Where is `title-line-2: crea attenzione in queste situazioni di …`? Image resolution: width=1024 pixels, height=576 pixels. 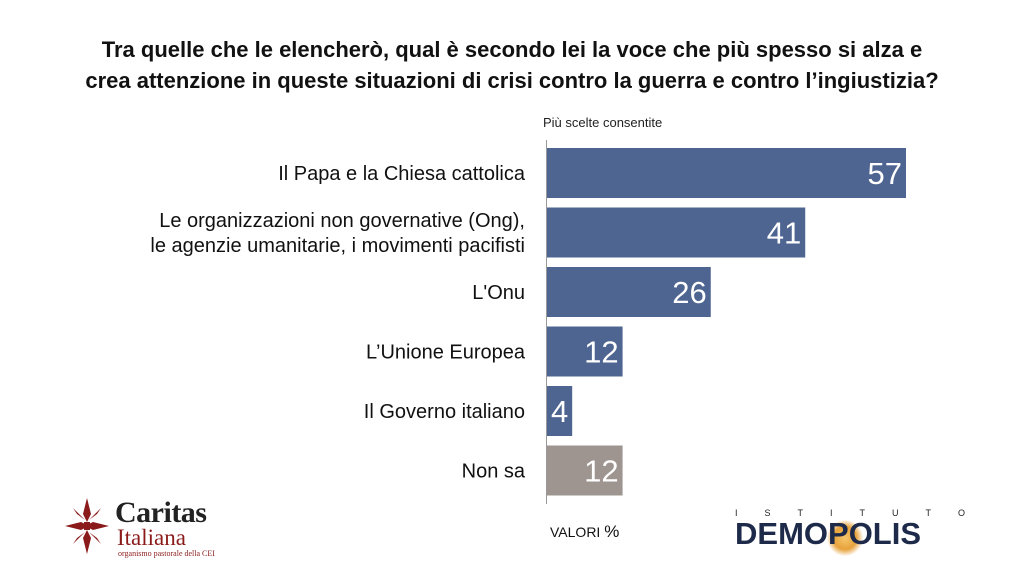
title-line-2: crea attenzione in queste situazioni di … is located at coordinates (512, 80).